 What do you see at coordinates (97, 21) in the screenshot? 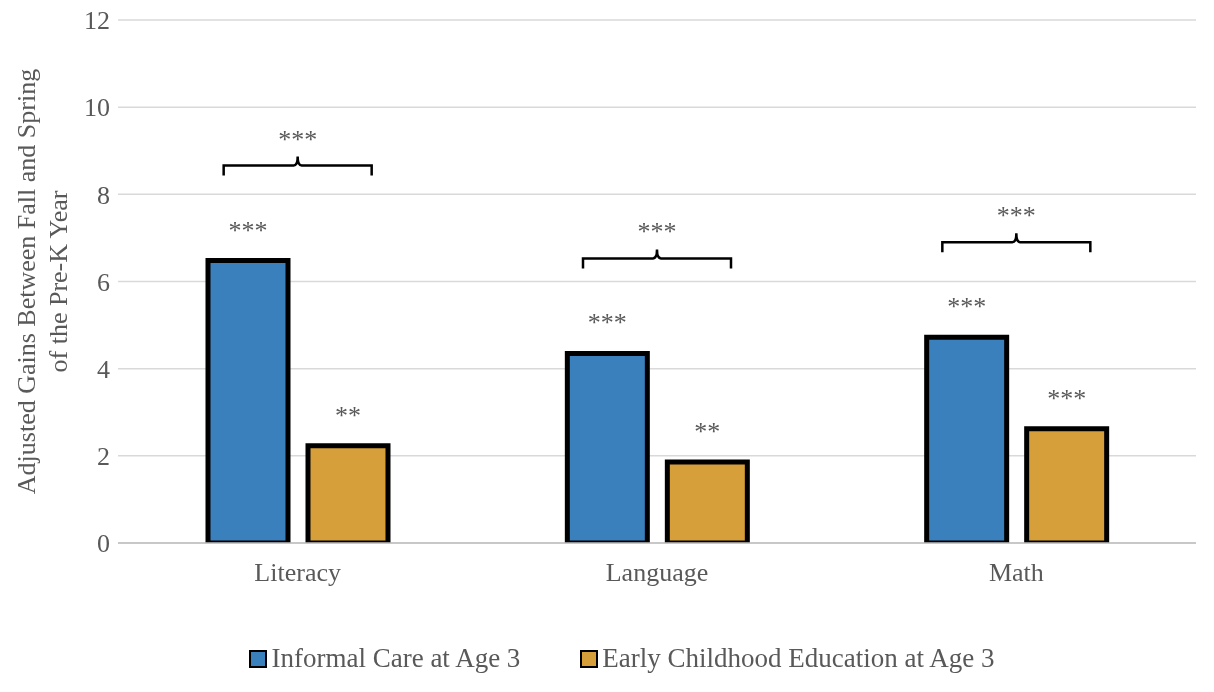
I see `y-tick-label: 12` at bounding box center [97, 21].